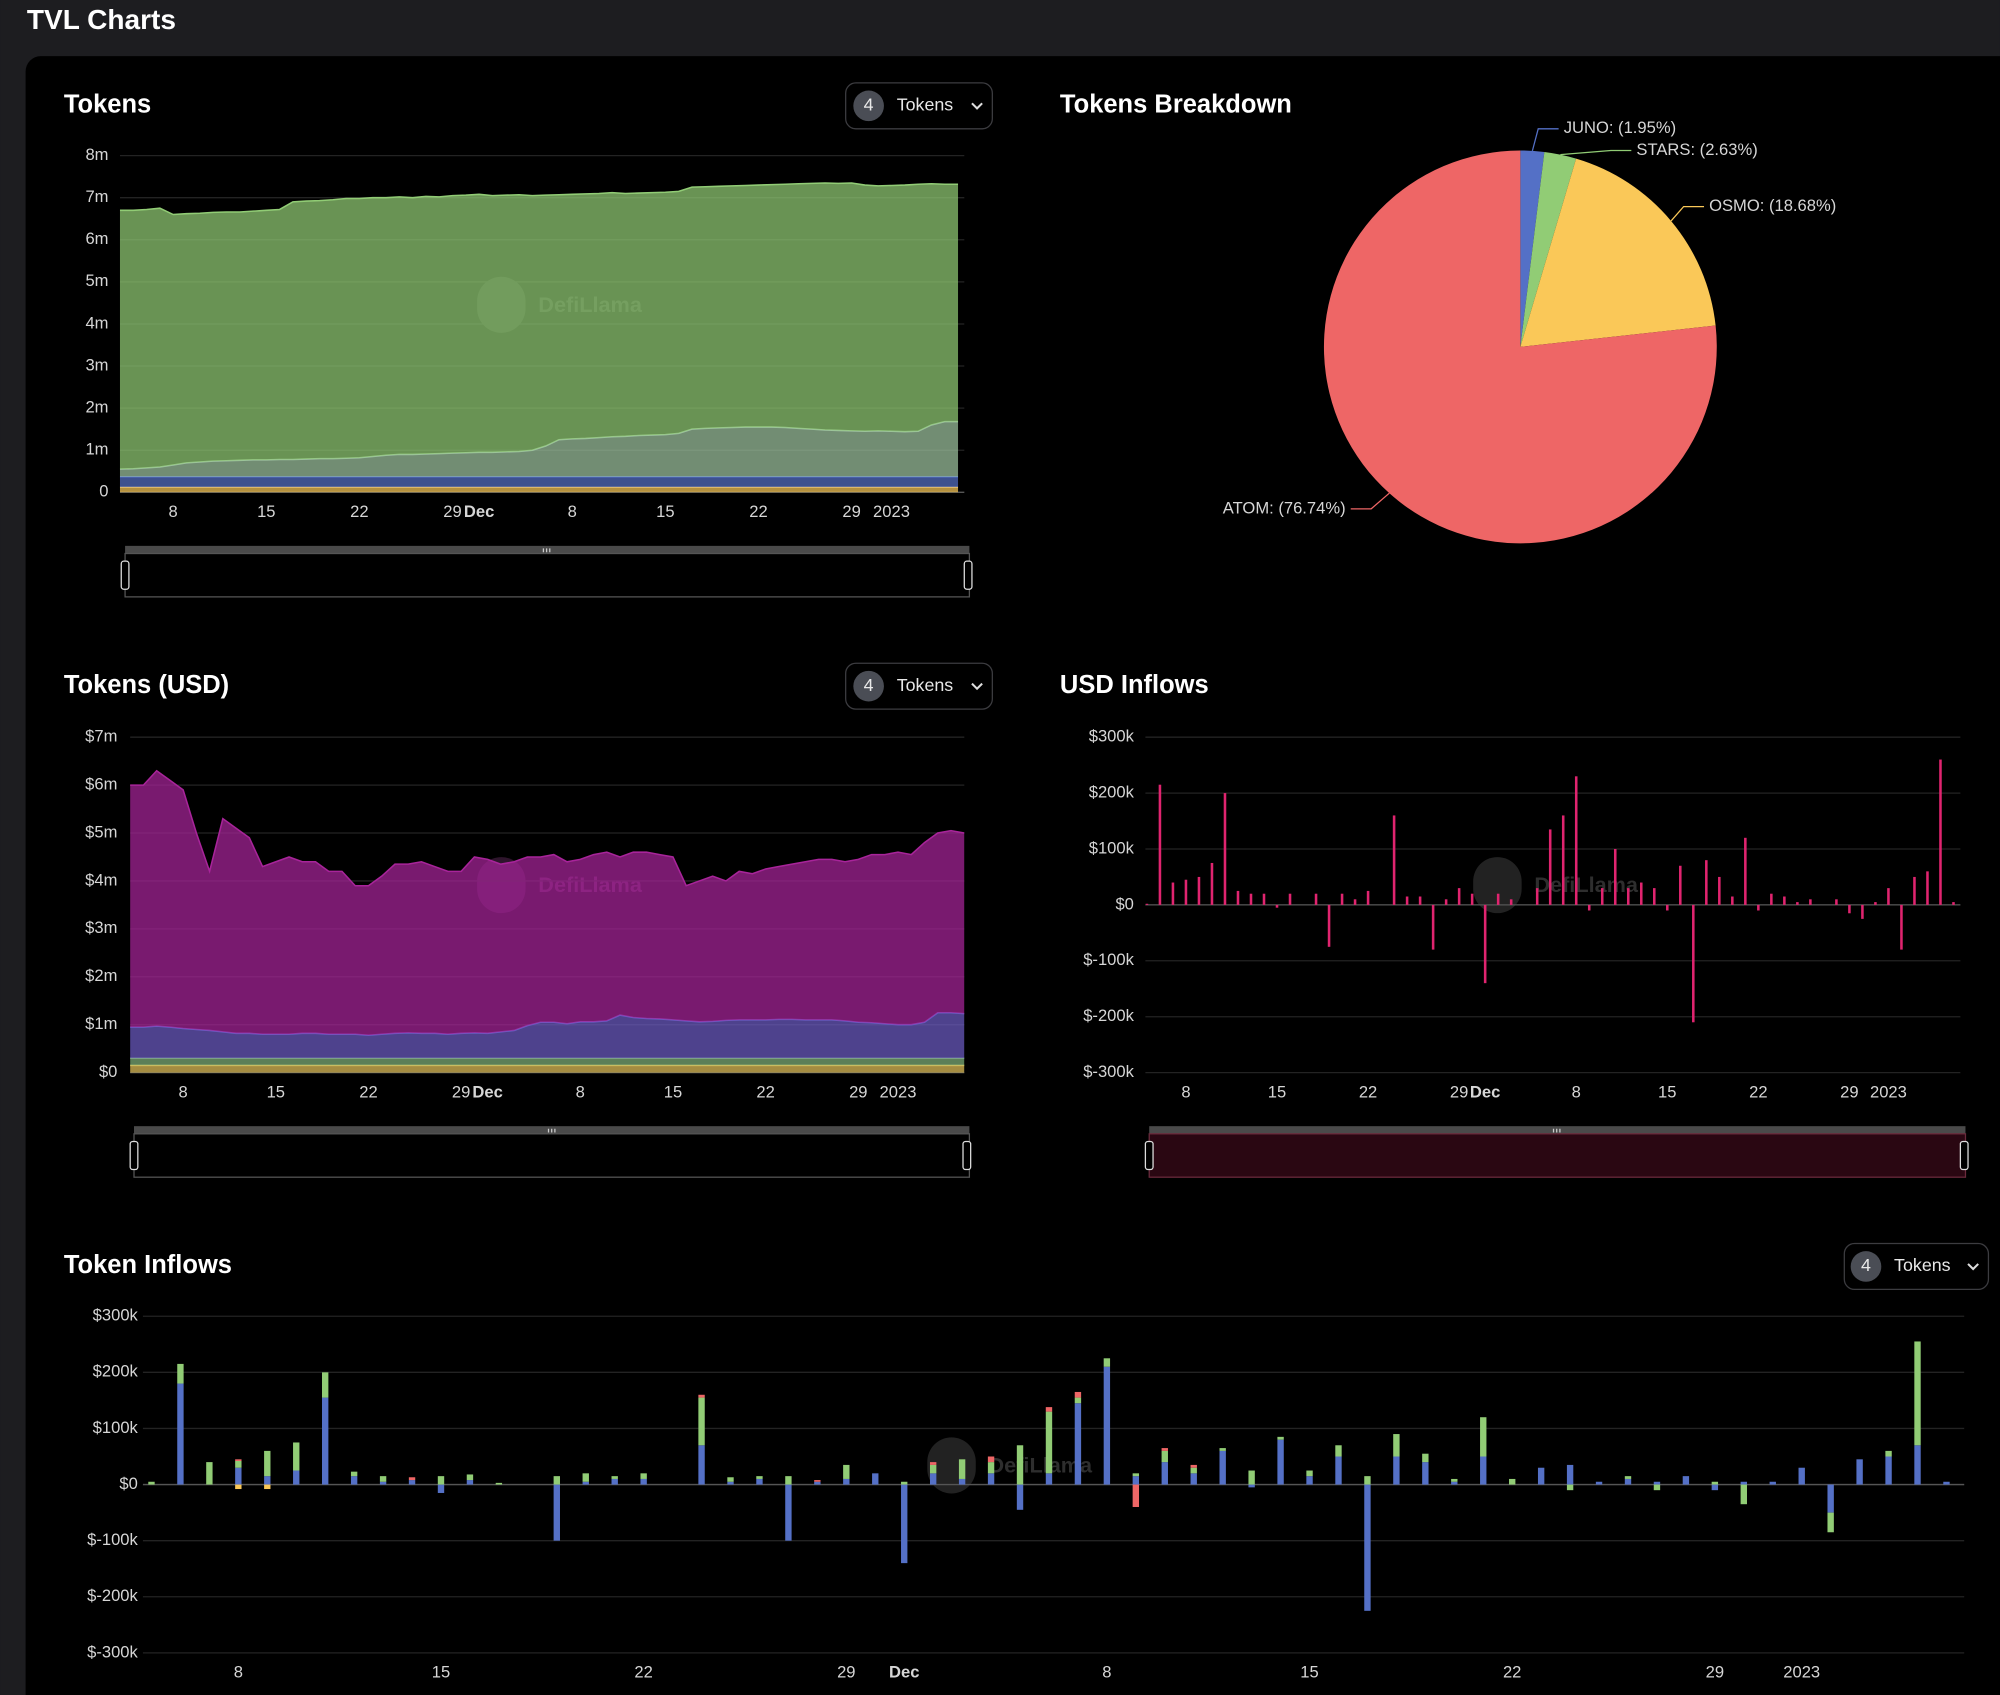 This screenshot has height=1695, width=2000. I want to click on y-tick-label: $-300k, so click(1108, 1071).